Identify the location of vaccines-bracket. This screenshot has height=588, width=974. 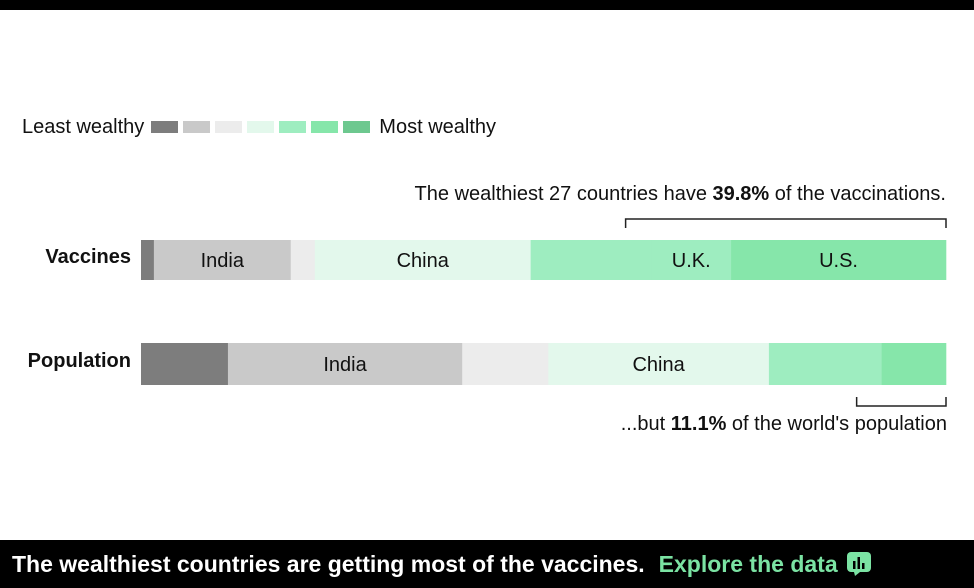
(785, 223).